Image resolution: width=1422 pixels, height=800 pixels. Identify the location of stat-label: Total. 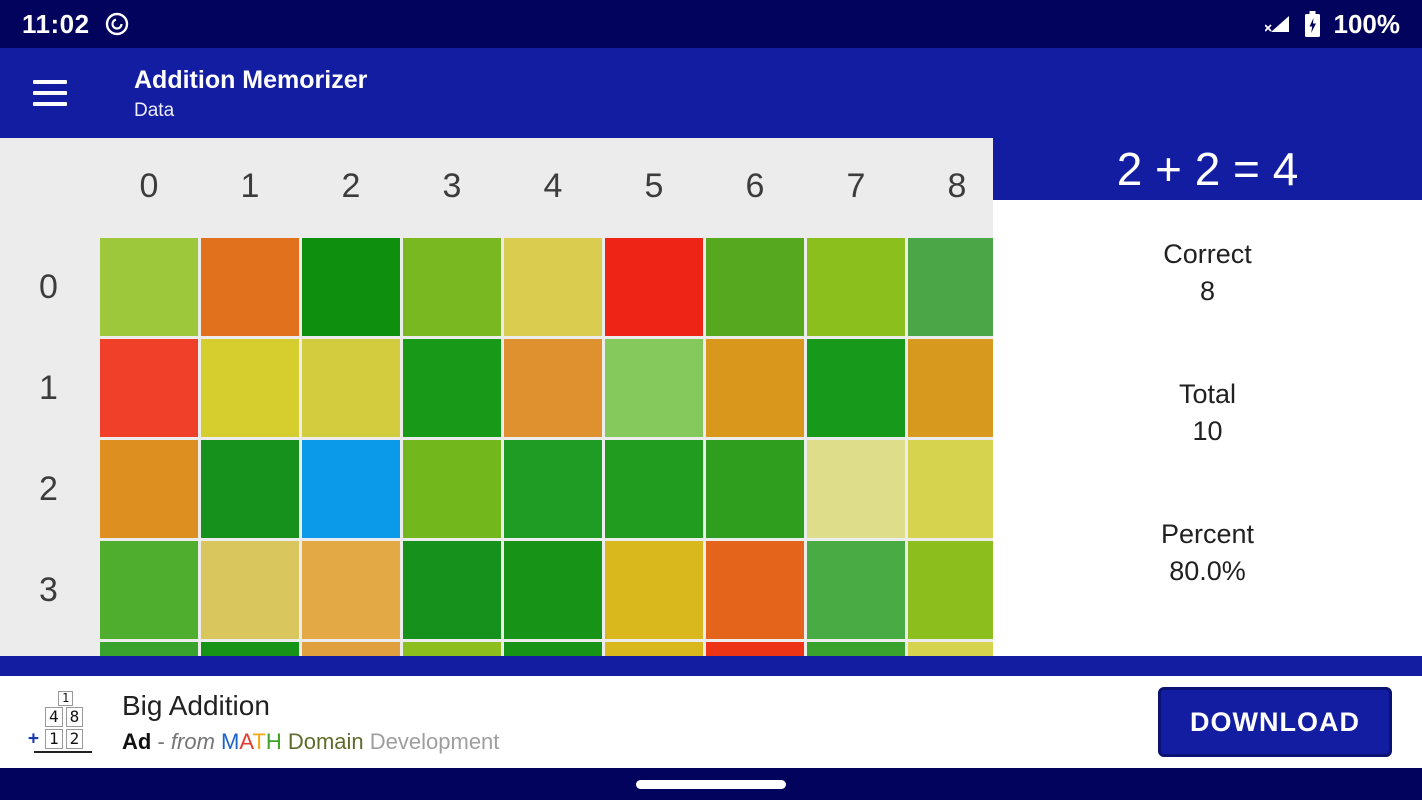
(1207, 394).